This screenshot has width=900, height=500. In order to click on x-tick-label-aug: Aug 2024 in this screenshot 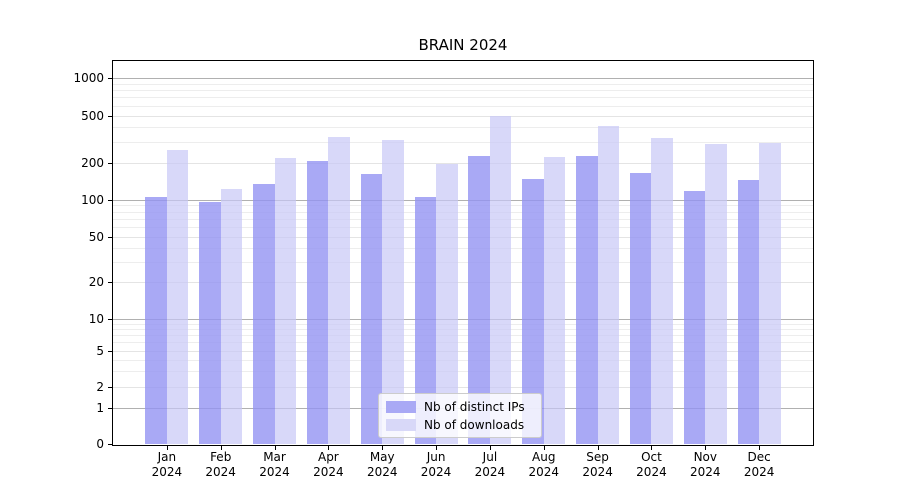, I will do `click(544, 464)`.